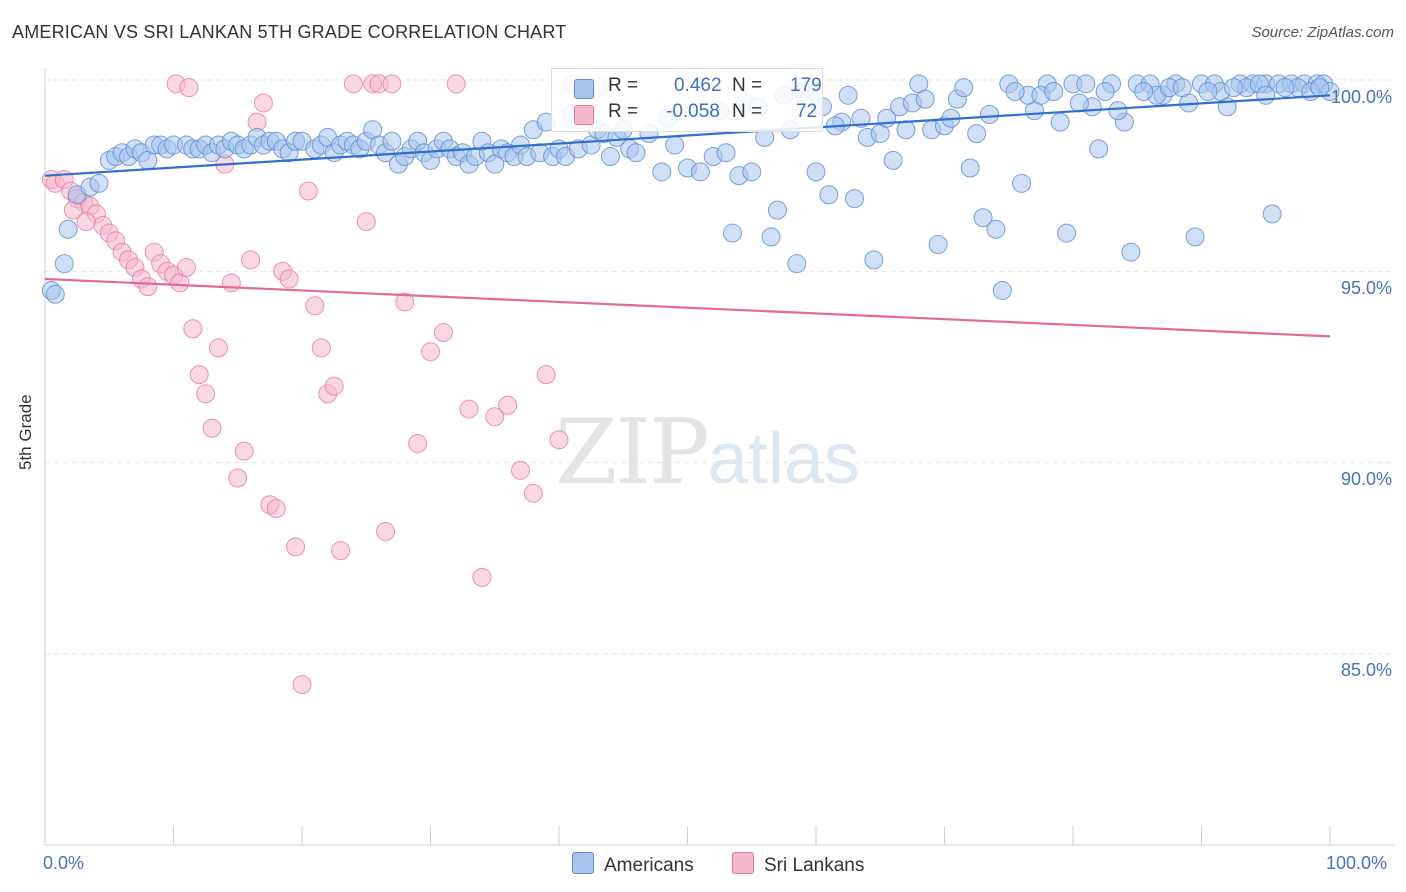 This screenshot has width=1406, height=892. Describe the element at coordinates (806, 85) in the screenshot. I see `legend-n-value: 179` at that location.